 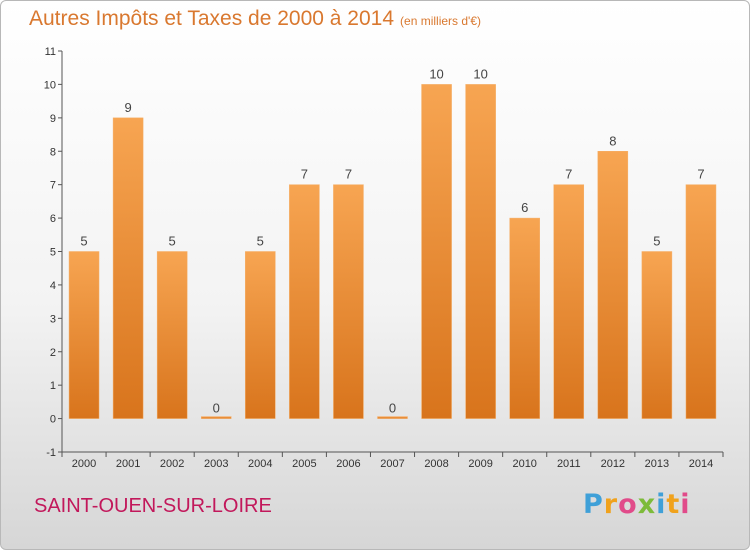 I want to click on value-label-2007: 0, so click(x=392, y=408).